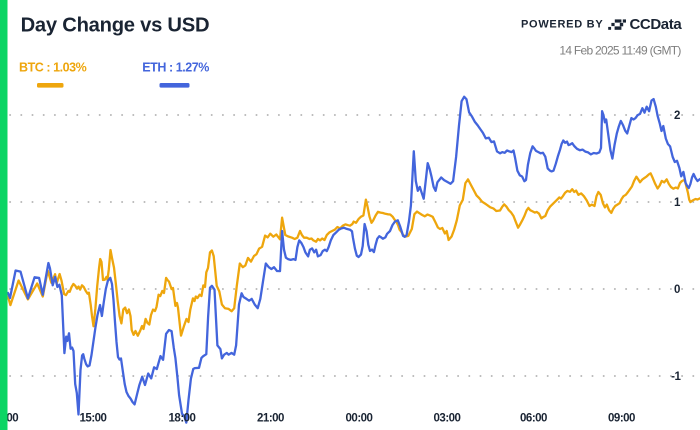 This screenshot has width=700, height=430. I want to click on svg-text: 18:00, so click(182, 419).